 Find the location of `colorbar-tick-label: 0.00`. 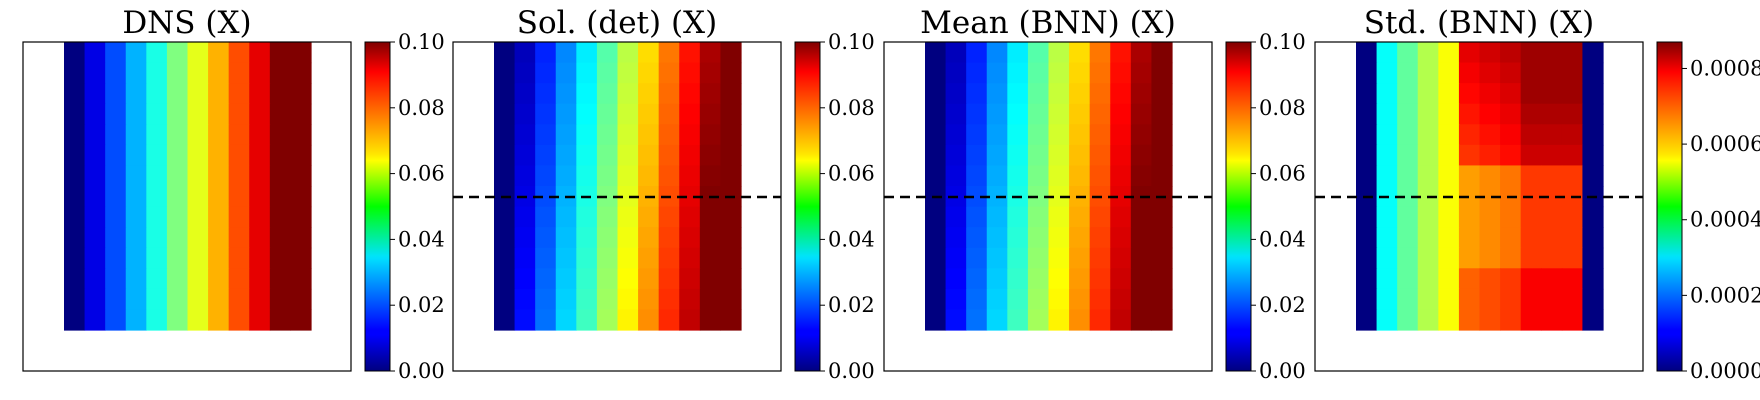

colorbar-tick-label: 0.00 is located at coordinates (1282, 371).